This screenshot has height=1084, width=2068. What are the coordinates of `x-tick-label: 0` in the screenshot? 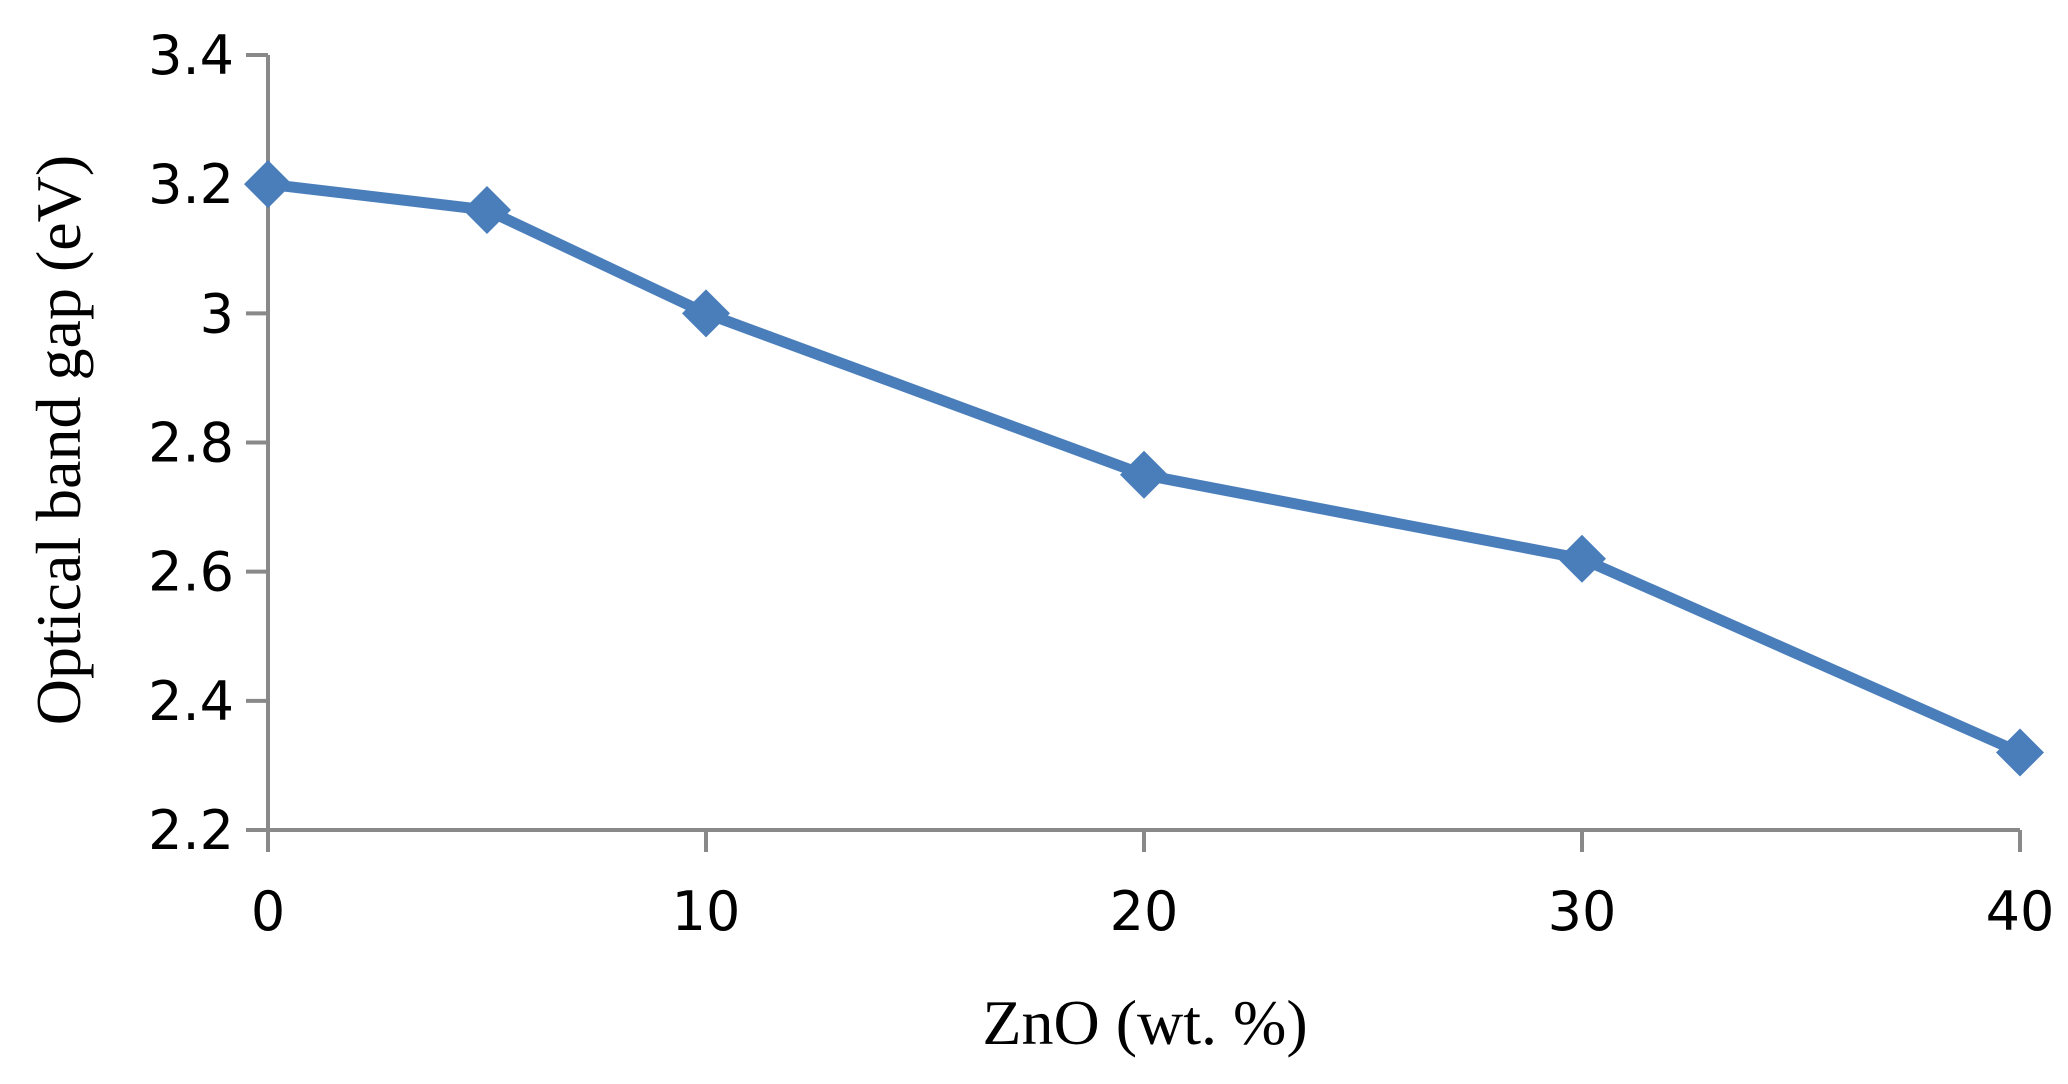 It's located at (268, 911).